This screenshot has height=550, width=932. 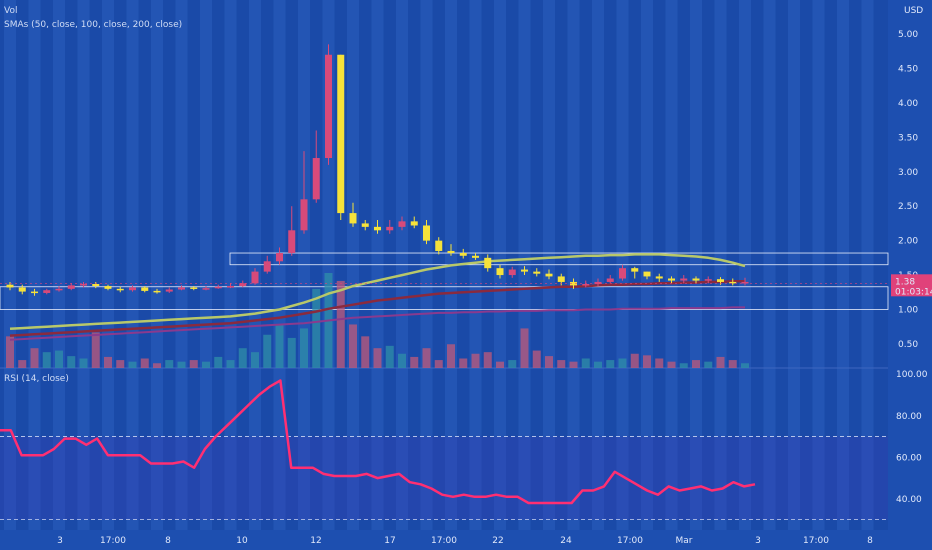 I want to click on rsi-axis-tick-label: 40.00, so click(x=909, y=500).